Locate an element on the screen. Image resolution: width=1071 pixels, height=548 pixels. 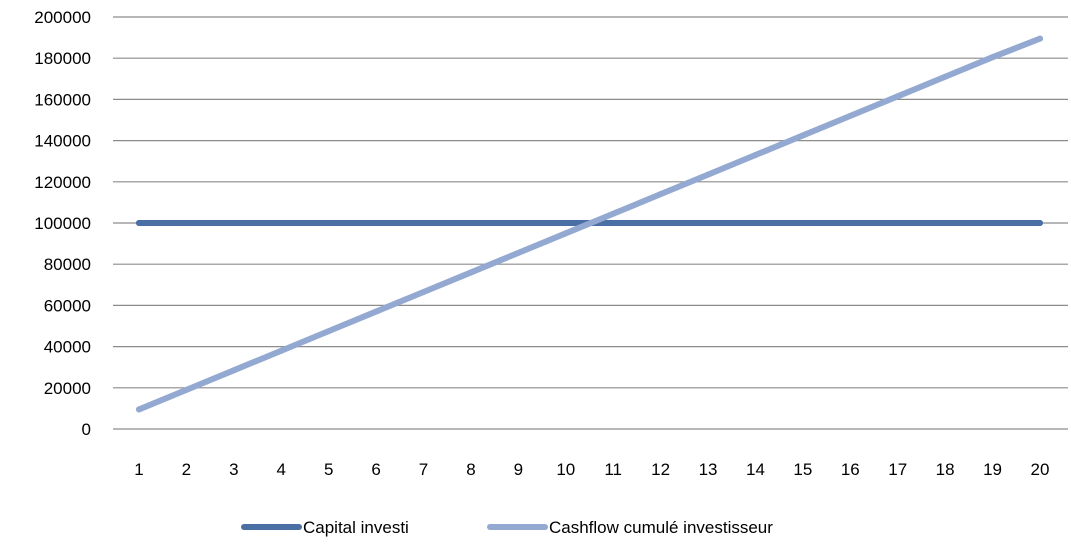
y-tick-label: 40000 is located at coordinates (67, 347).